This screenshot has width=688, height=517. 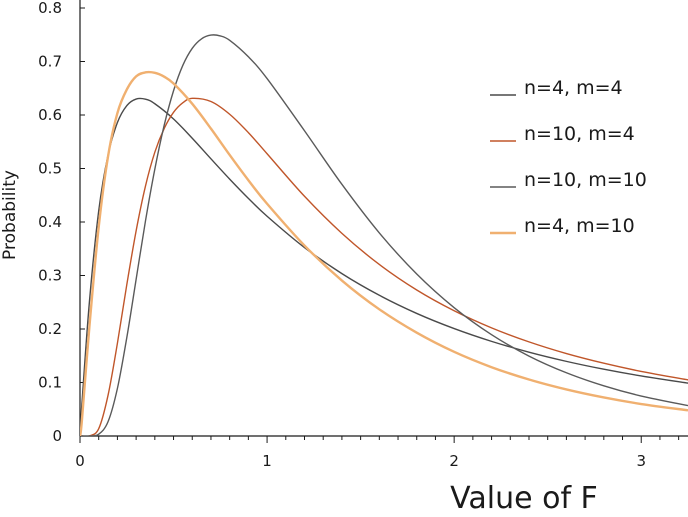 What do you see at coordinates (579, 134) in the screenshot?
I see `legend-label: n=10, m=4` at bounding box center [579, 134].